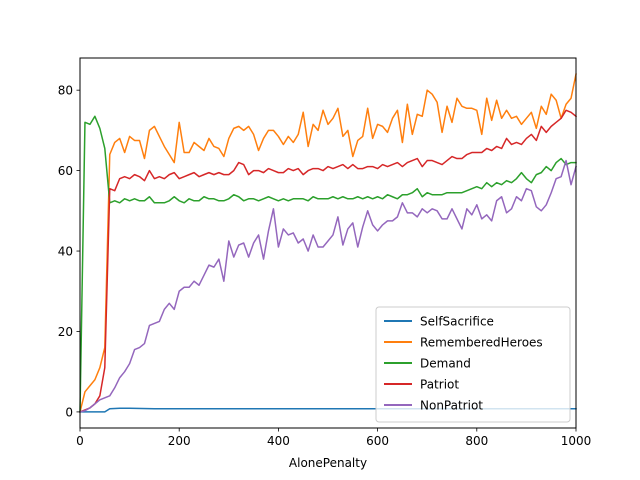 The image size is (640, 480). Describe the element at coordinates (476, 441) in the screenshot. I see `x-tick-label: 800` at that location.